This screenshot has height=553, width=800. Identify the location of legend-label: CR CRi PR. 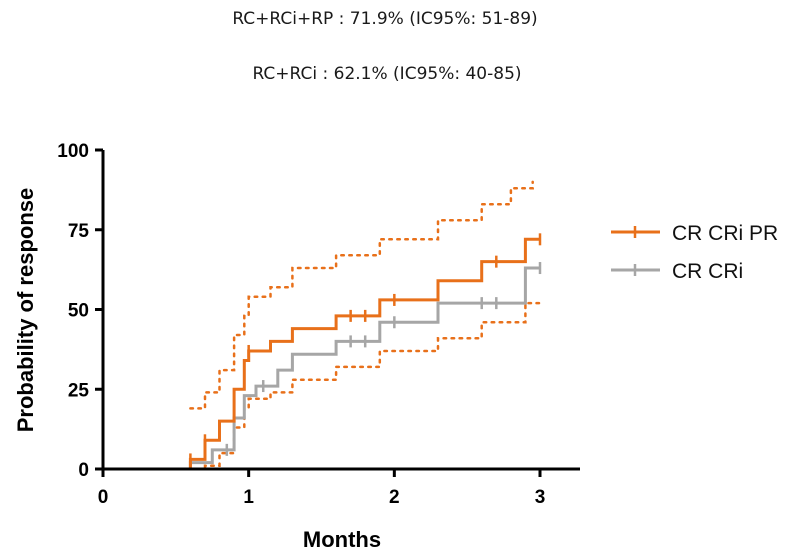
(725, 233).